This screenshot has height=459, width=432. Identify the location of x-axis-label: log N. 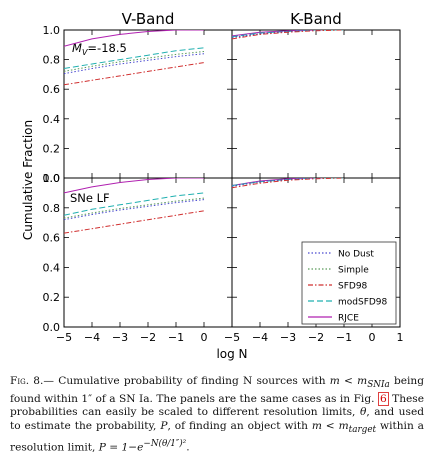
(231, 354).